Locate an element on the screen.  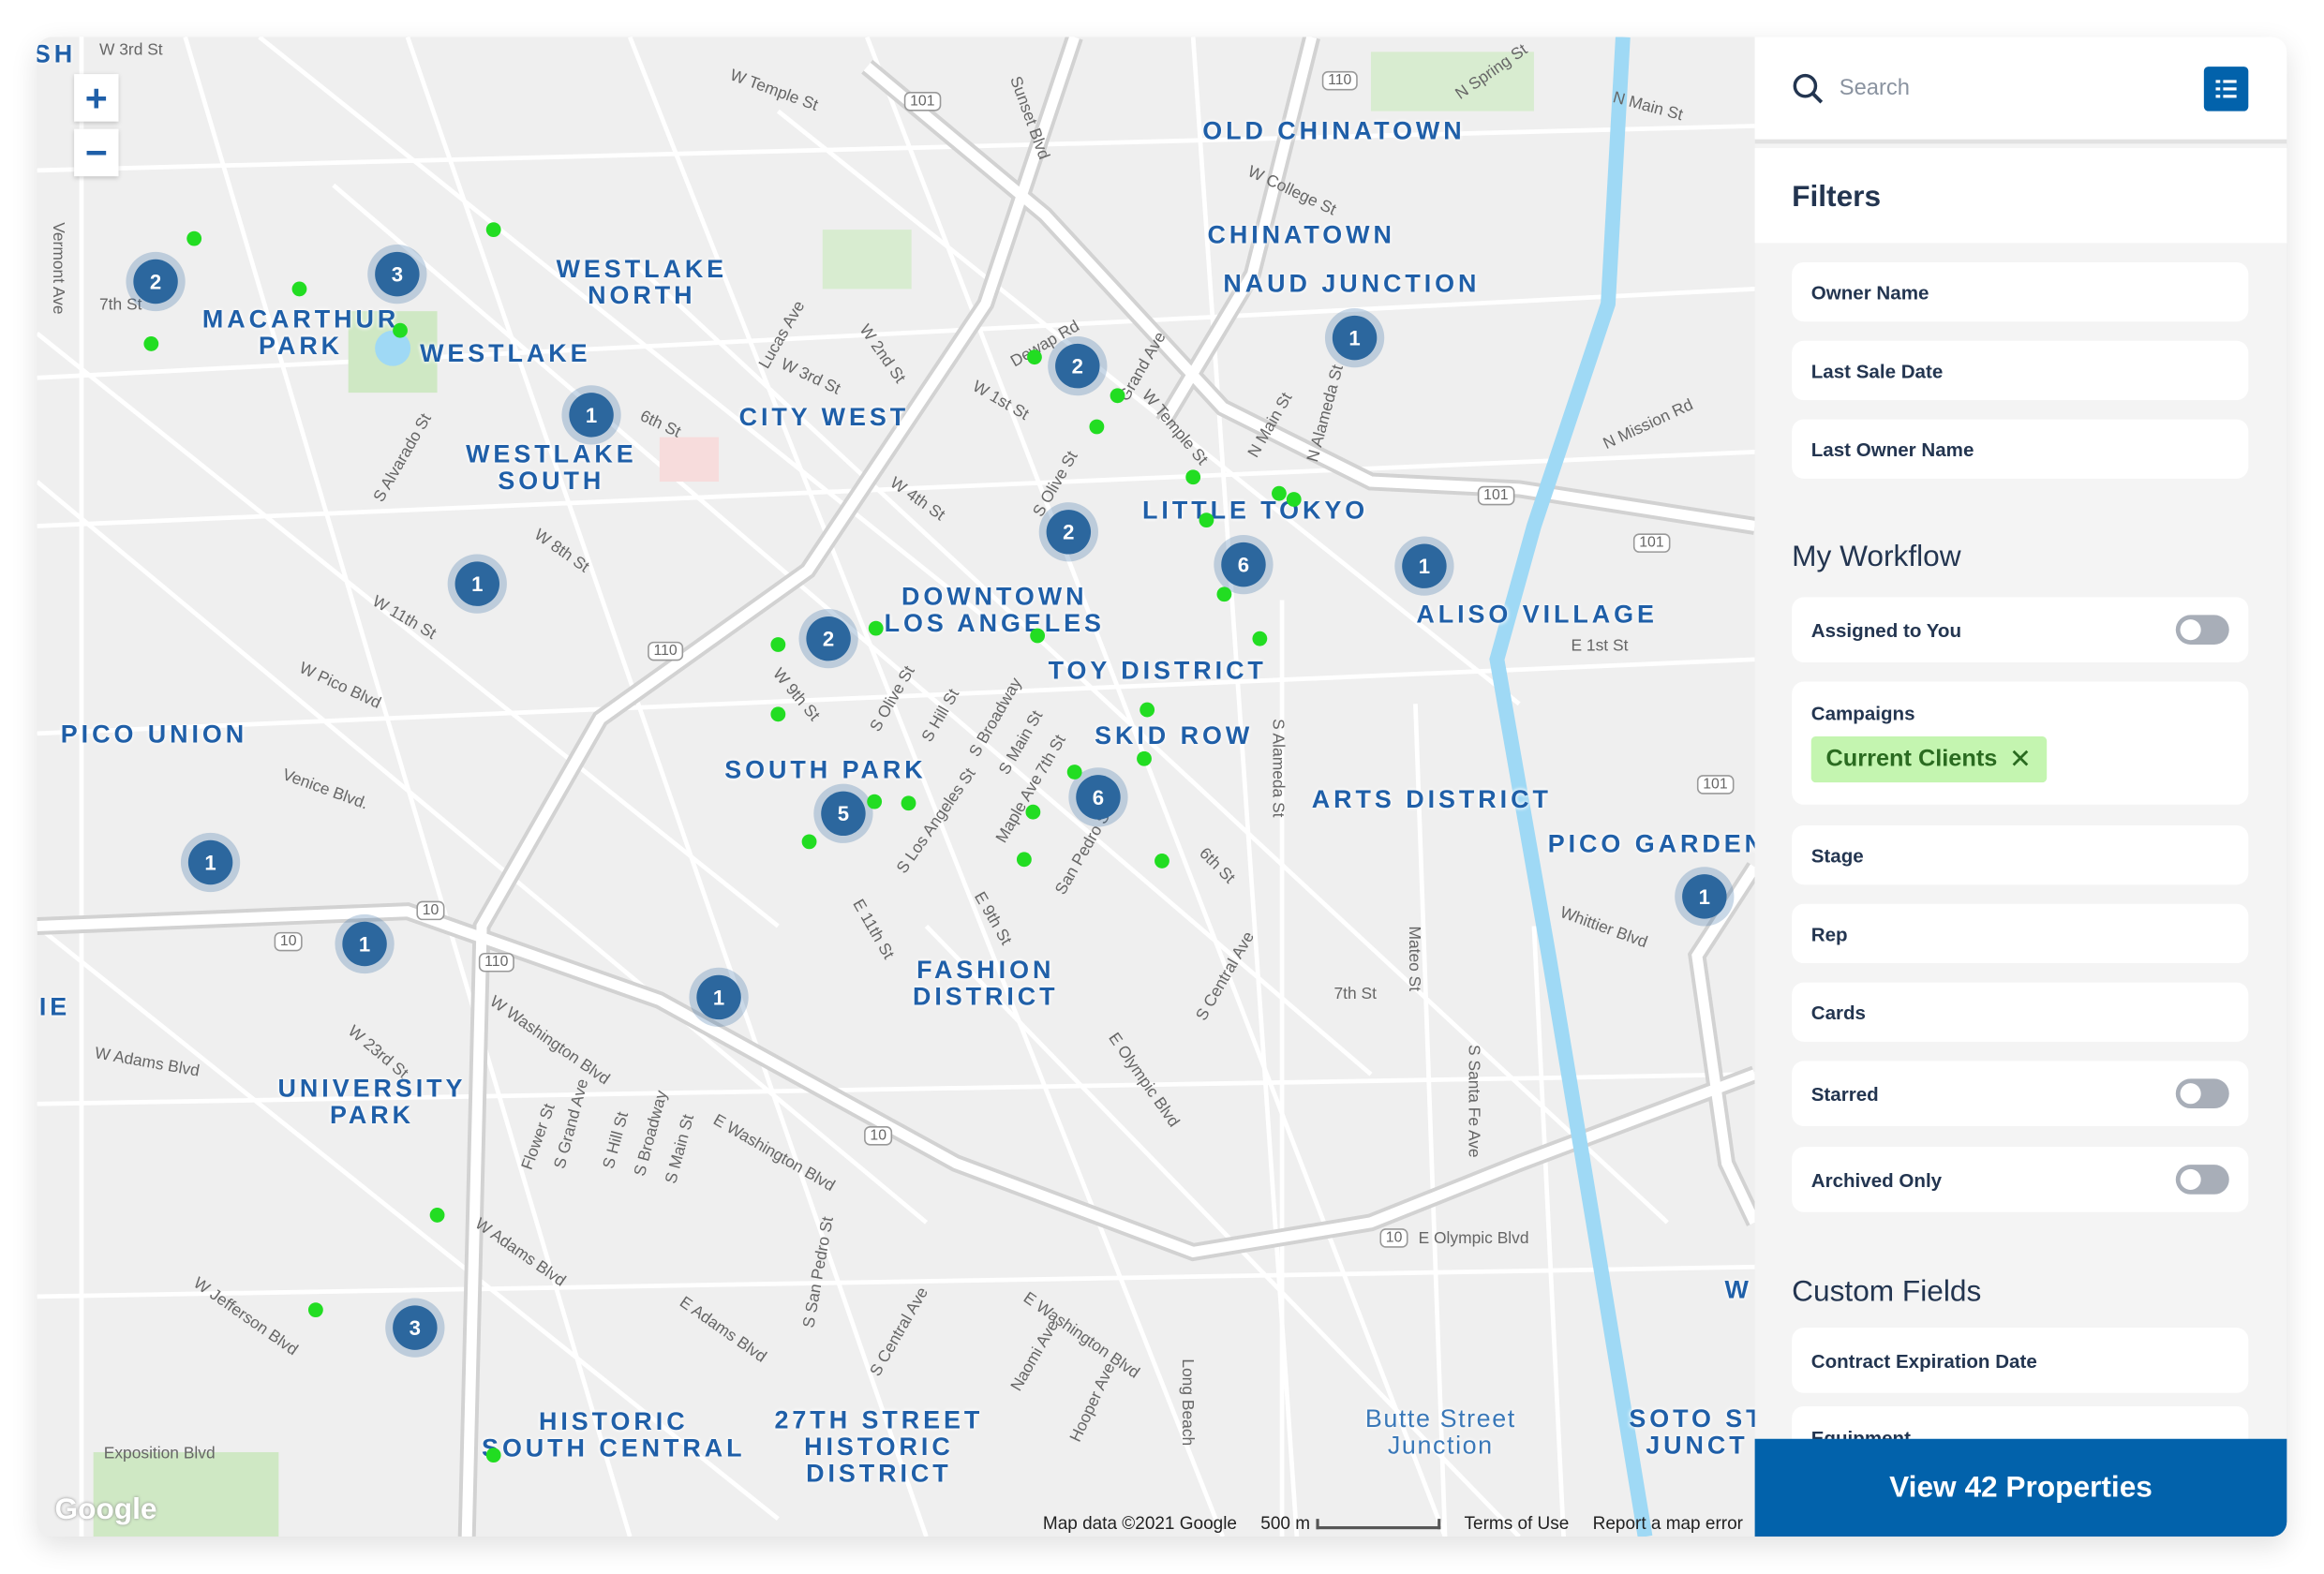
scale-indicator: 500 m is located at coordinates (1350, 1524).